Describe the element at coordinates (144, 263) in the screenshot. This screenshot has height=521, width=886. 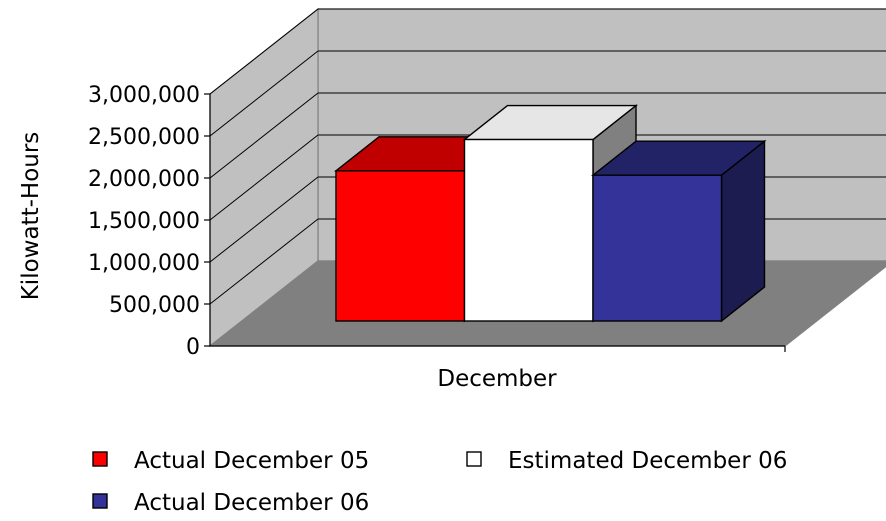
I see `y-tick-label: 1,000,000` at that location.